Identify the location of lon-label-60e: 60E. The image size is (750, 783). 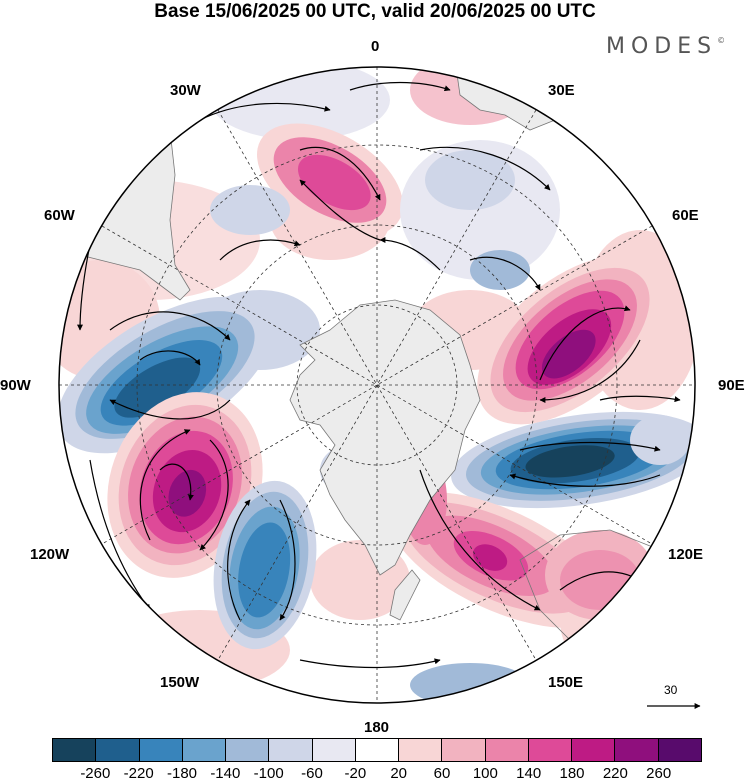
(685, 215).